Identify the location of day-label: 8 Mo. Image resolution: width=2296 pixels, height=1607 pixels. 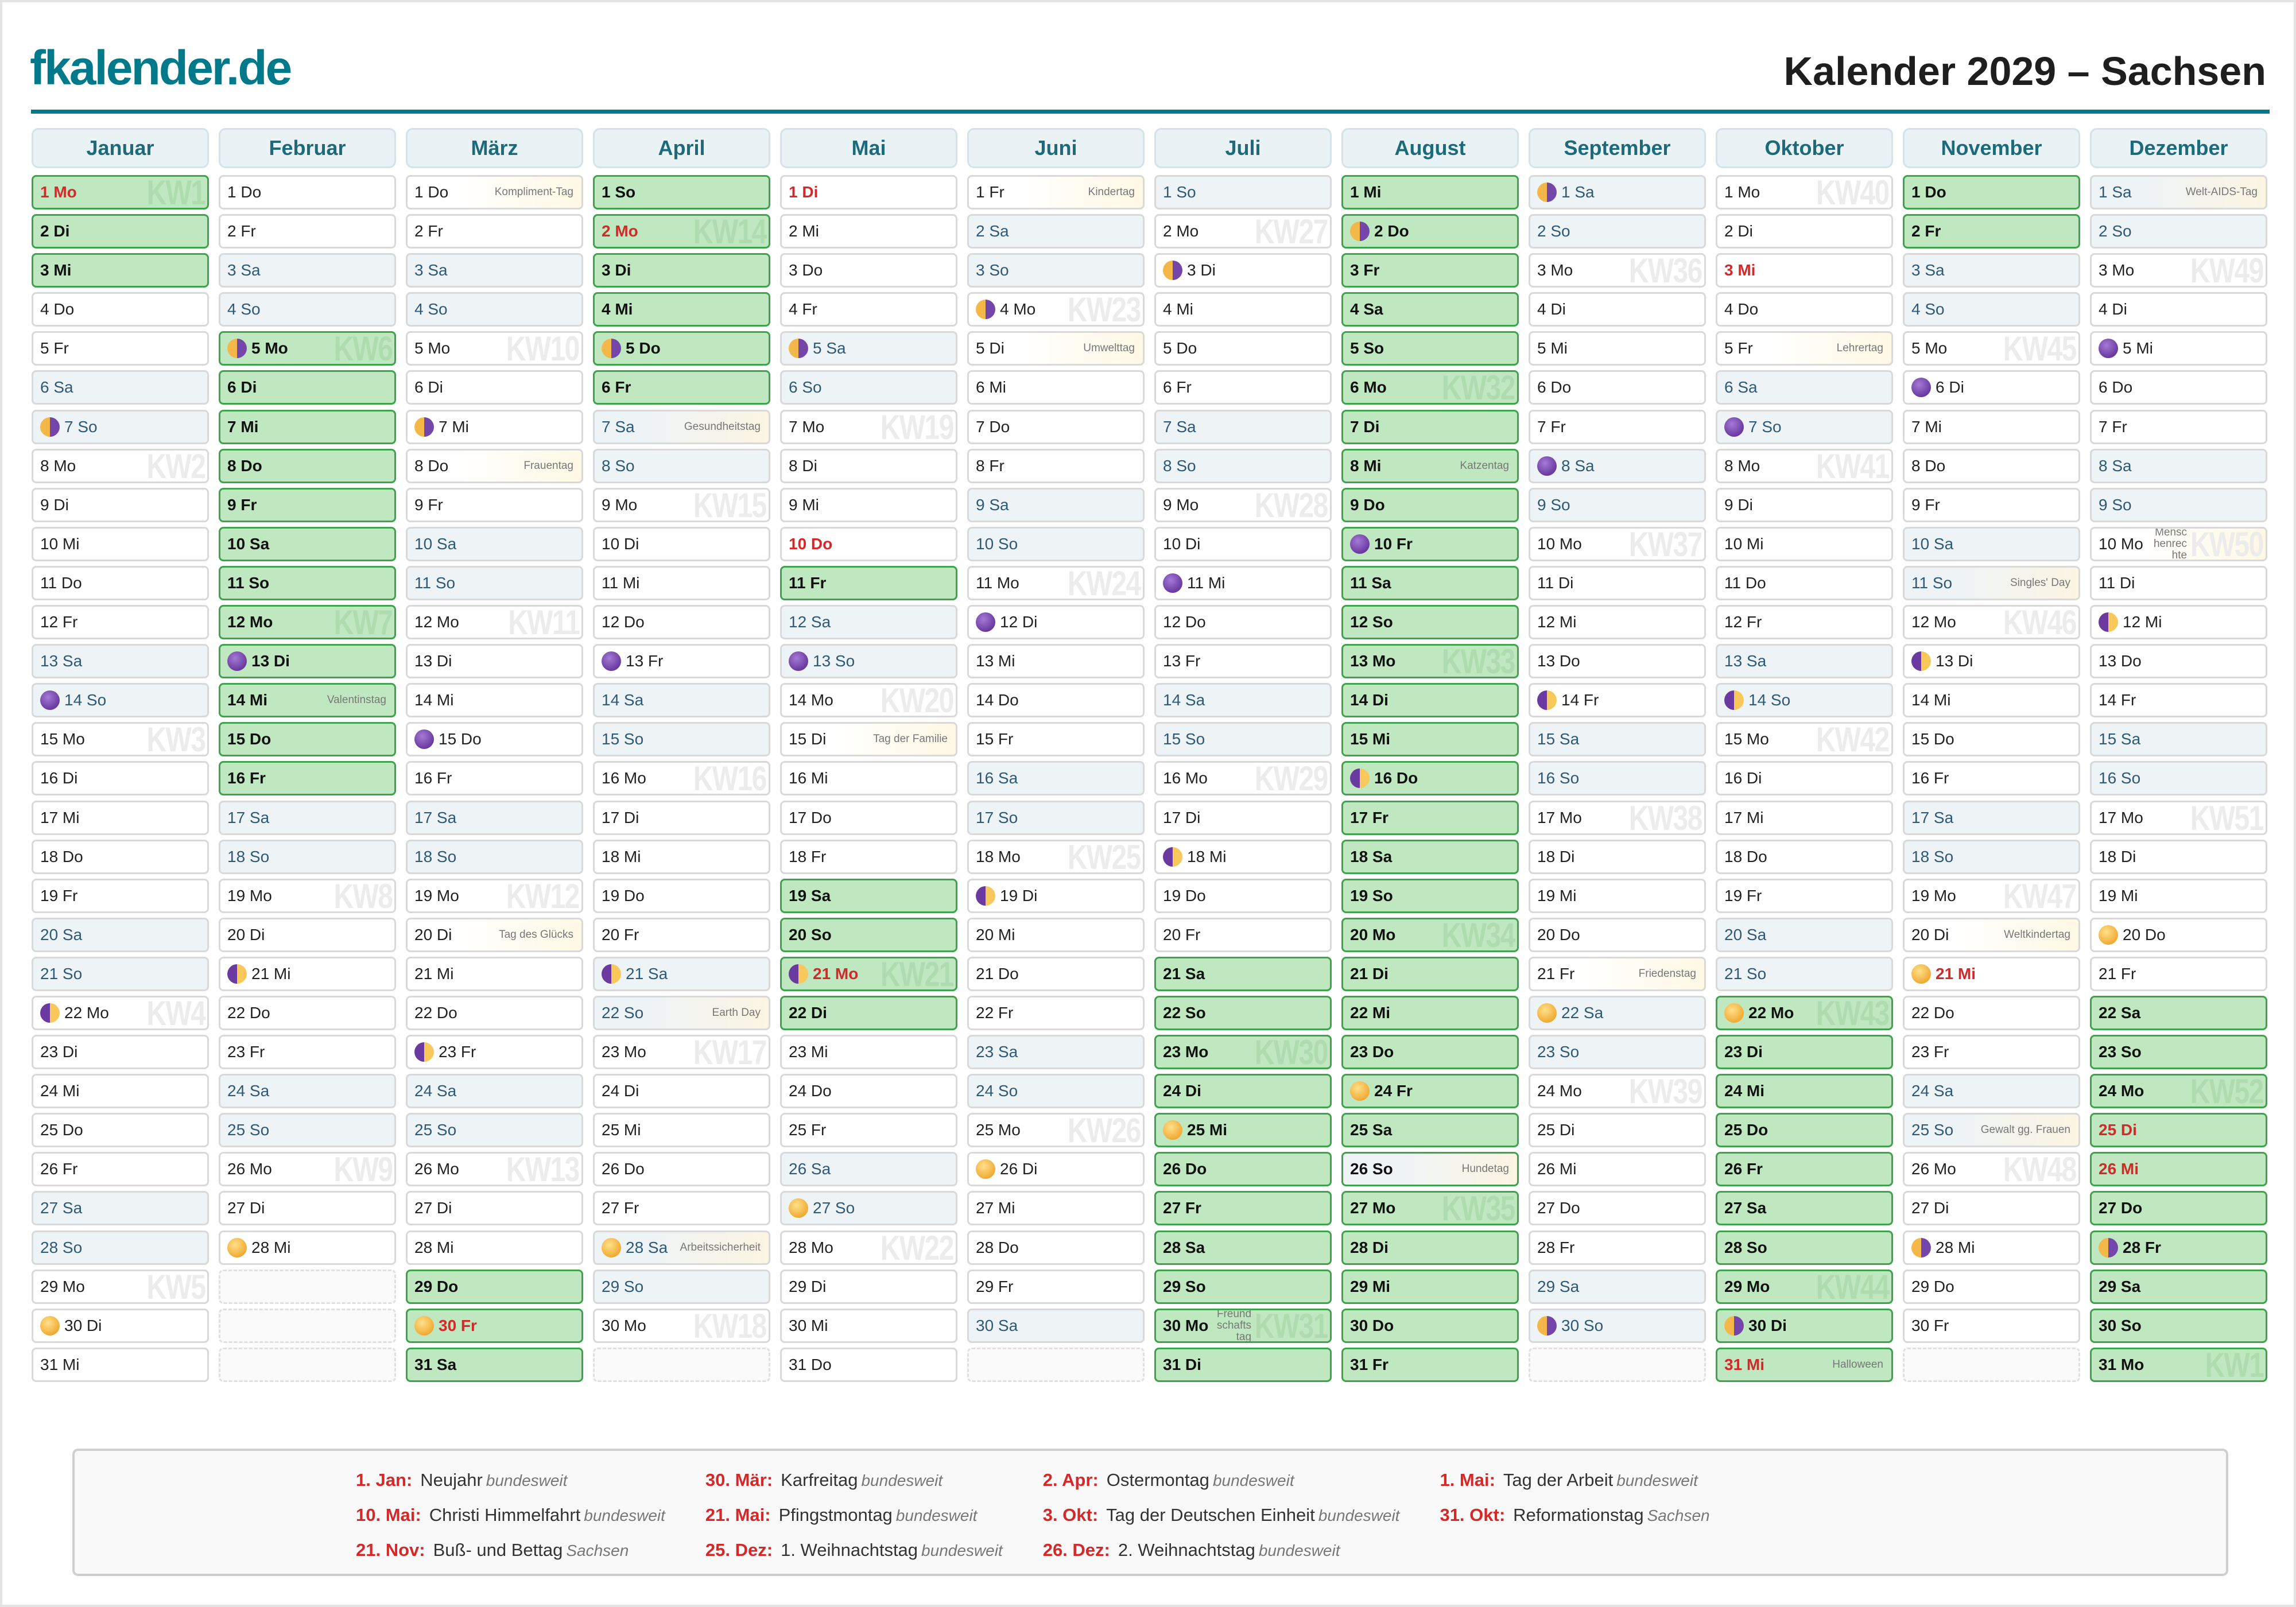
(1742, 465).